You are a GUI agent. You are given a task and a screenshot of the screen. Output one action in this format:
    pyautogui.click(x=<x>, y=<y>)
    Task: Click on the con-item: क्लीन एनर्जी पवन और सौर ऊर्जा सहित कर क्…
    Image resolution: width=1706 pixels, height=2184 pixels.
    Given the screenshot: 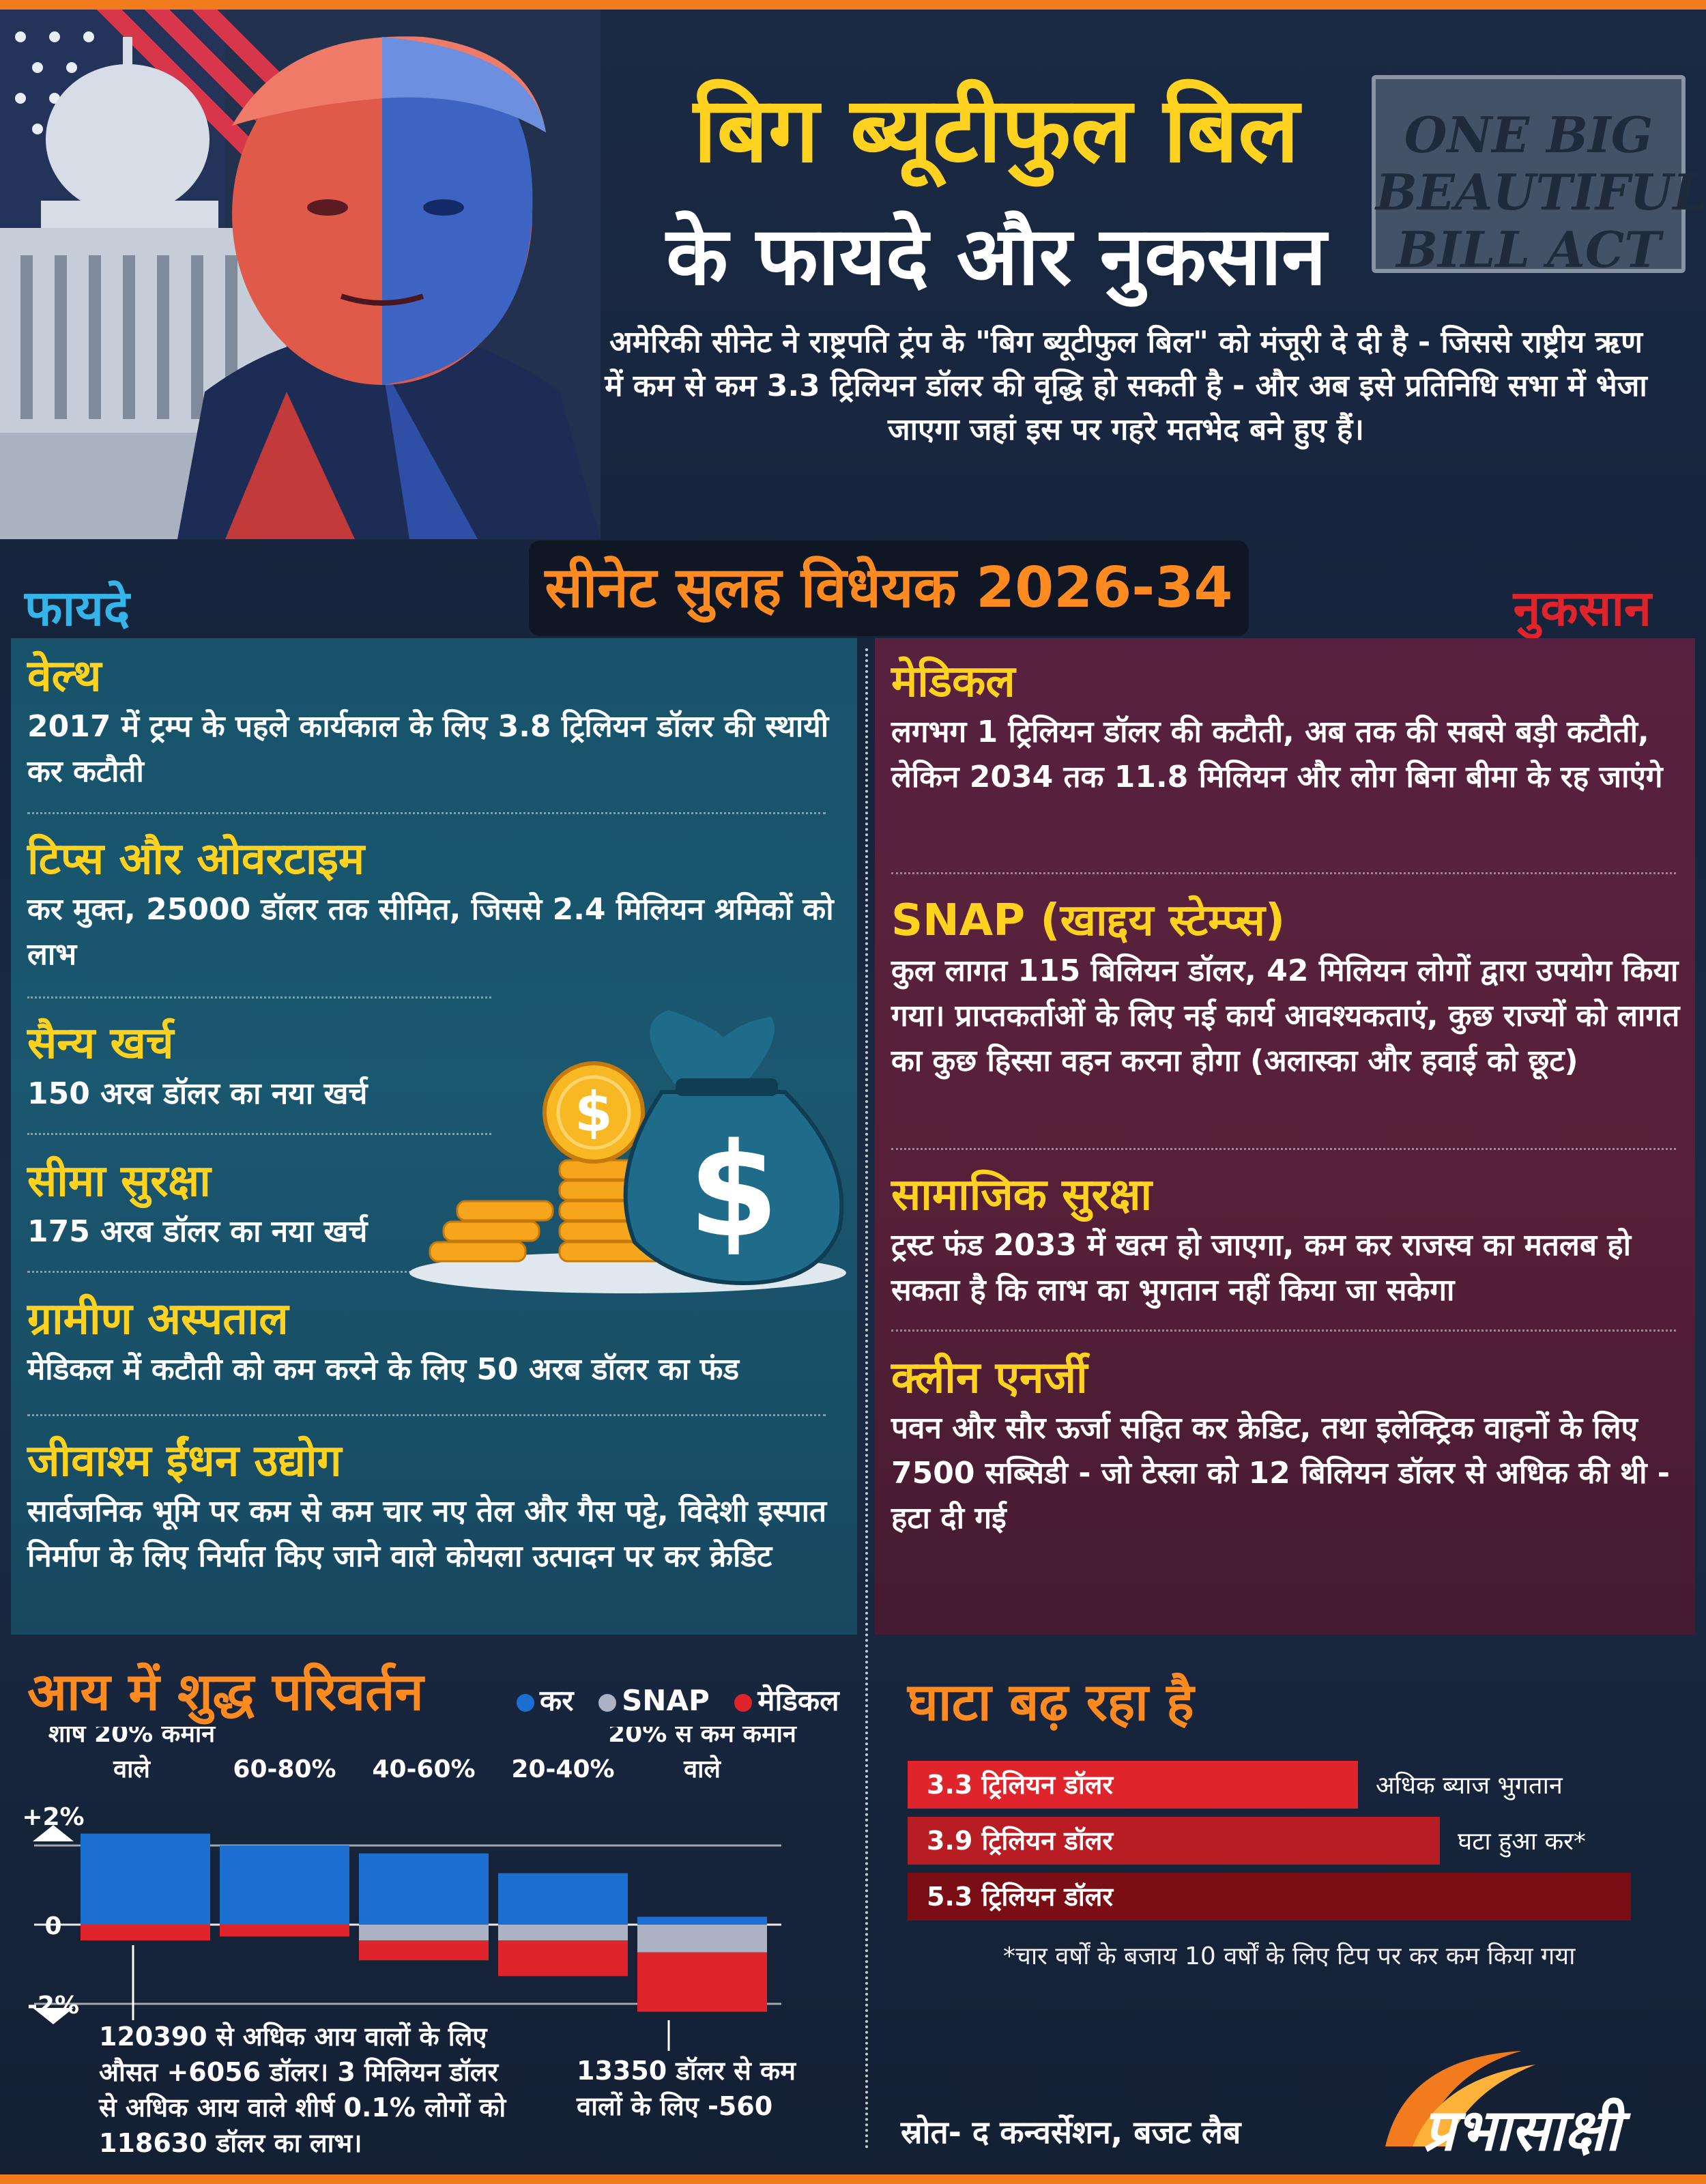 What is the action you would take?
    pyautogui.click(x=1290, y=1445)
    